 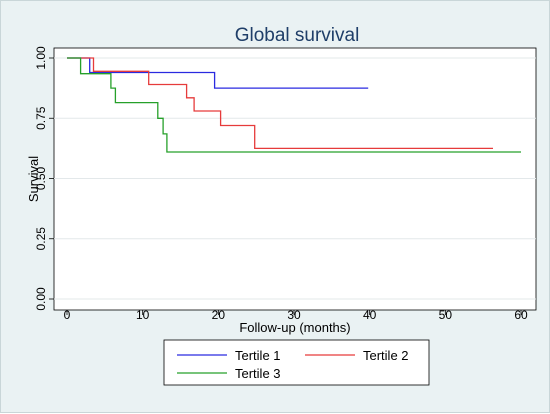 What do you see at coordinates (294, 315) in the screenshot?
I see `x-tick-label: 30` at bounding box center [294, 315].